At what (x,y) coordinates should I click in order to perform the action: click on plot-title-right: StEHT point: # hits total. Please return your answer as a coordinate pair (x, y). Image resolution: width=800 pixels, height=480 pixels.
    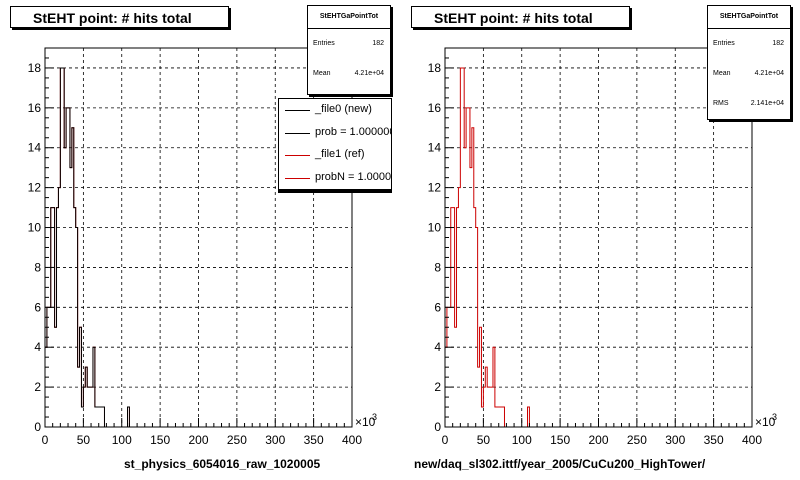
    Looking at the image, I should click on (520, 17).